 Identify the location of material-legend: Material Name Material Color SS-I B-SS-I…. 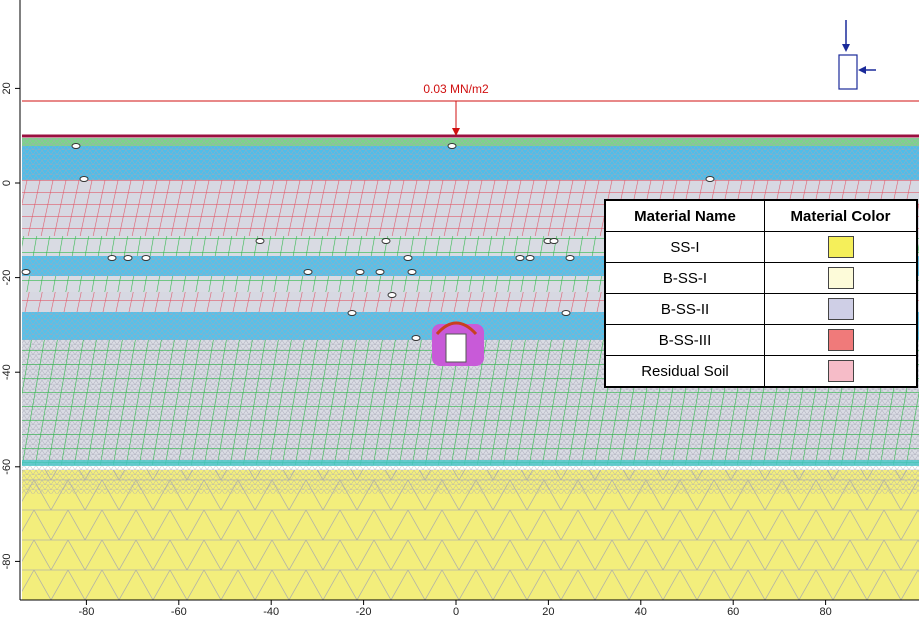
(761, 293).